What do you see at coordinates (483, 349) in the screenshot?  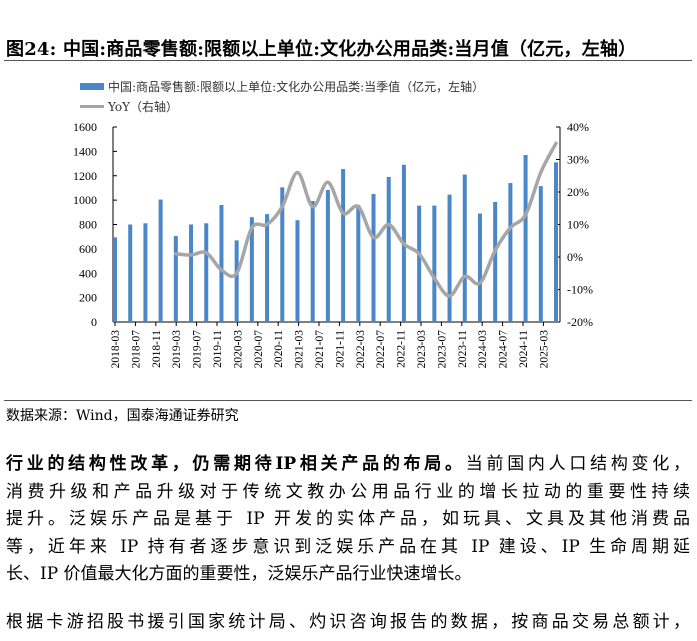 I see `x-tick-label: 2024-03` at bounding box center [483, 349].